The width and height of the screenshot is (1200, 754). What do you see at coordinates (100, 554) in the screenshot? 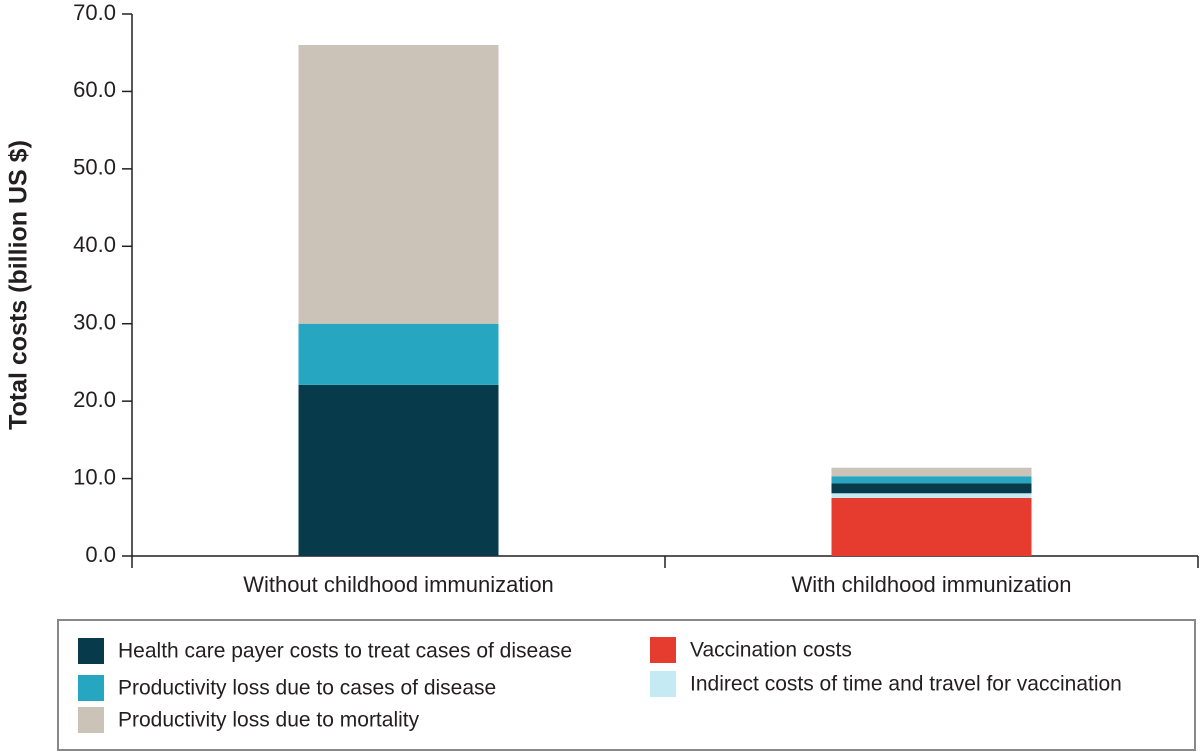
I see `y-tick-label: 0.0` at bounding box center [100, 554].